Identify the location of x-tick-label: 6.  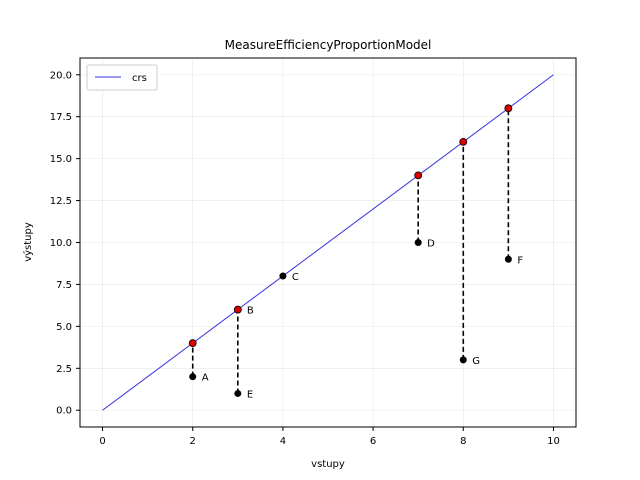
(373, 441).